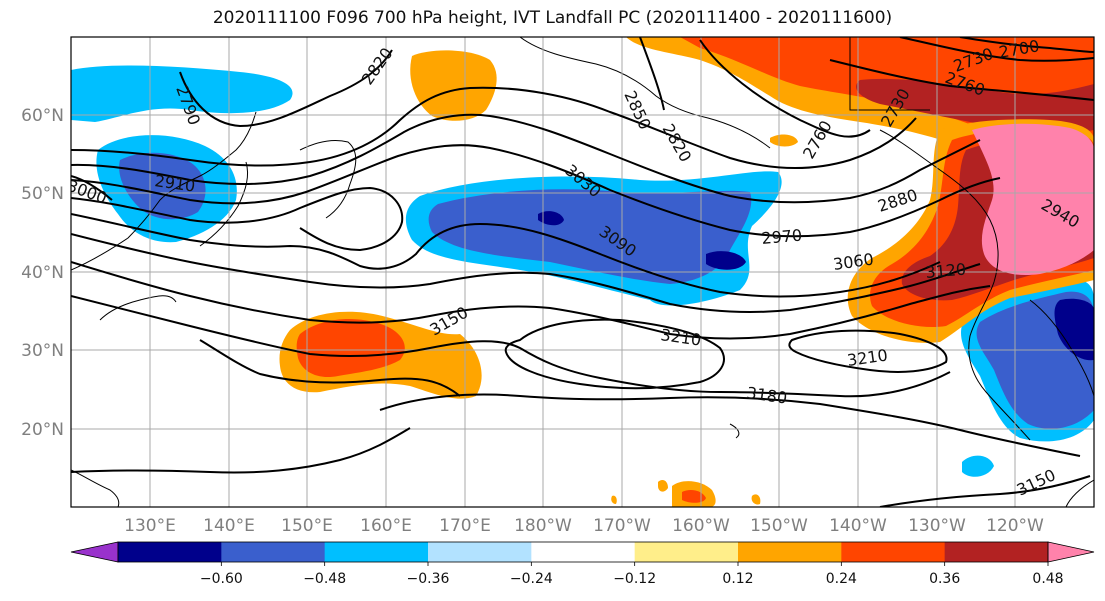 Image resolution: width=1105 pixels, height=601 pixels. Describe the element at coordinates (543, 526) in the screenshot. I see `lon-label: 180°W` at that location.